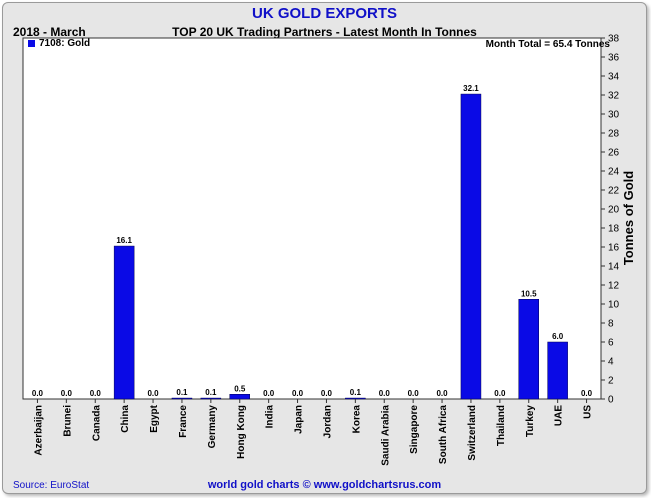  Describe the element at coordinates (614, 191) in the screenshot. I see `y-tick-label: 22` at that location.